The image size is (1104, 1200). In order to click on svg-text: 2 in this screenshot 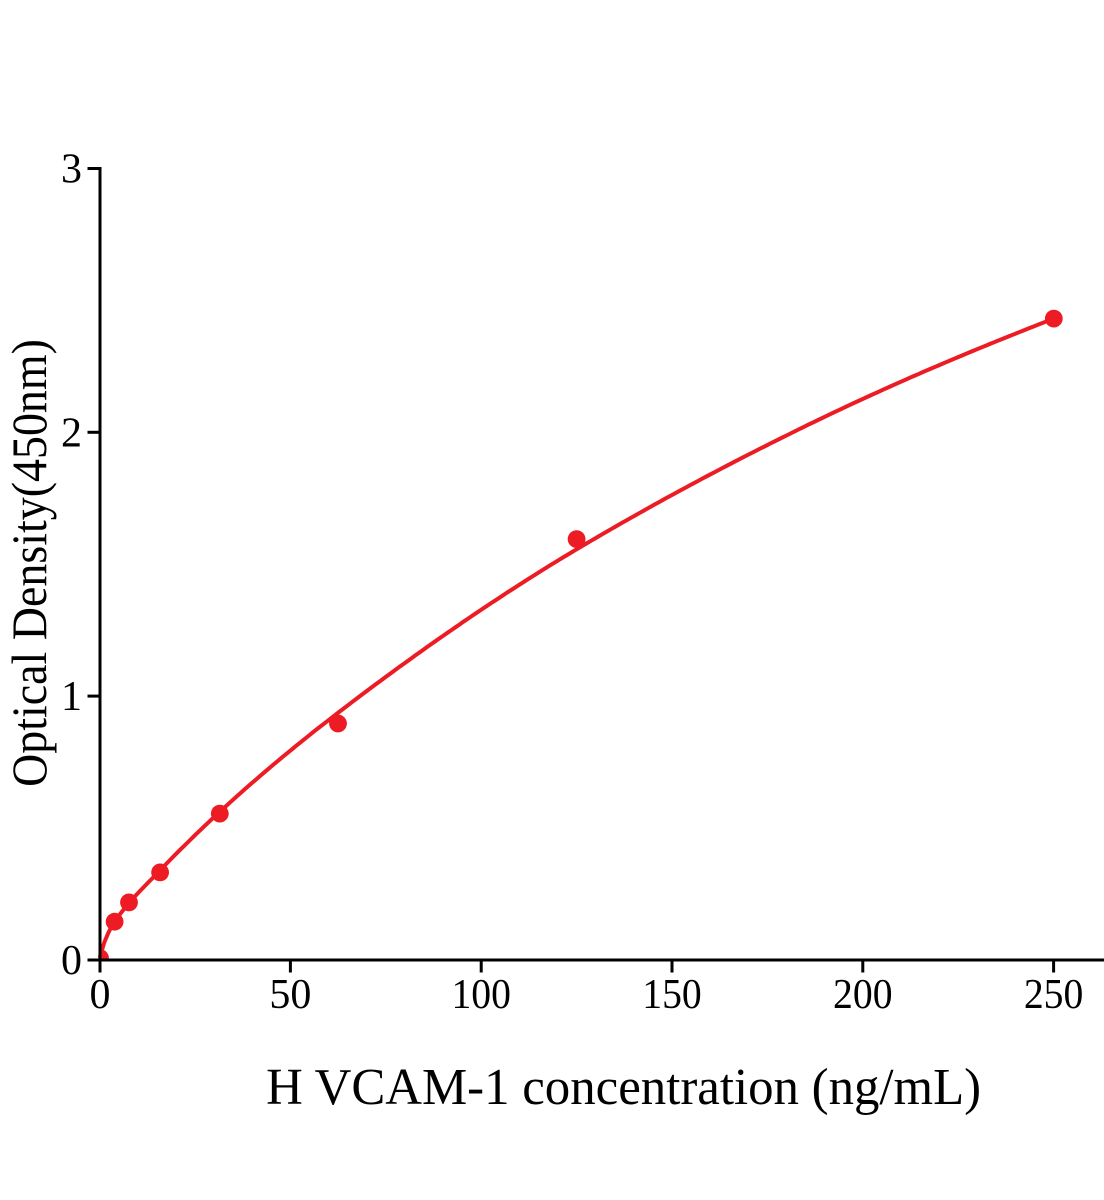, I will do `click(71, 433)`.